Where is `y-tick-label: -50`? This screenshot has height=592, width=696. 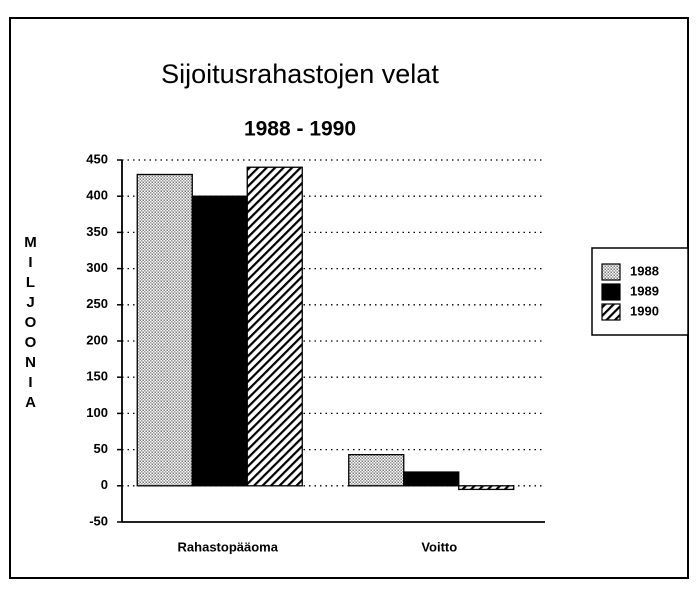 y-tick-label: -50 is located at coordinates (98, 520).